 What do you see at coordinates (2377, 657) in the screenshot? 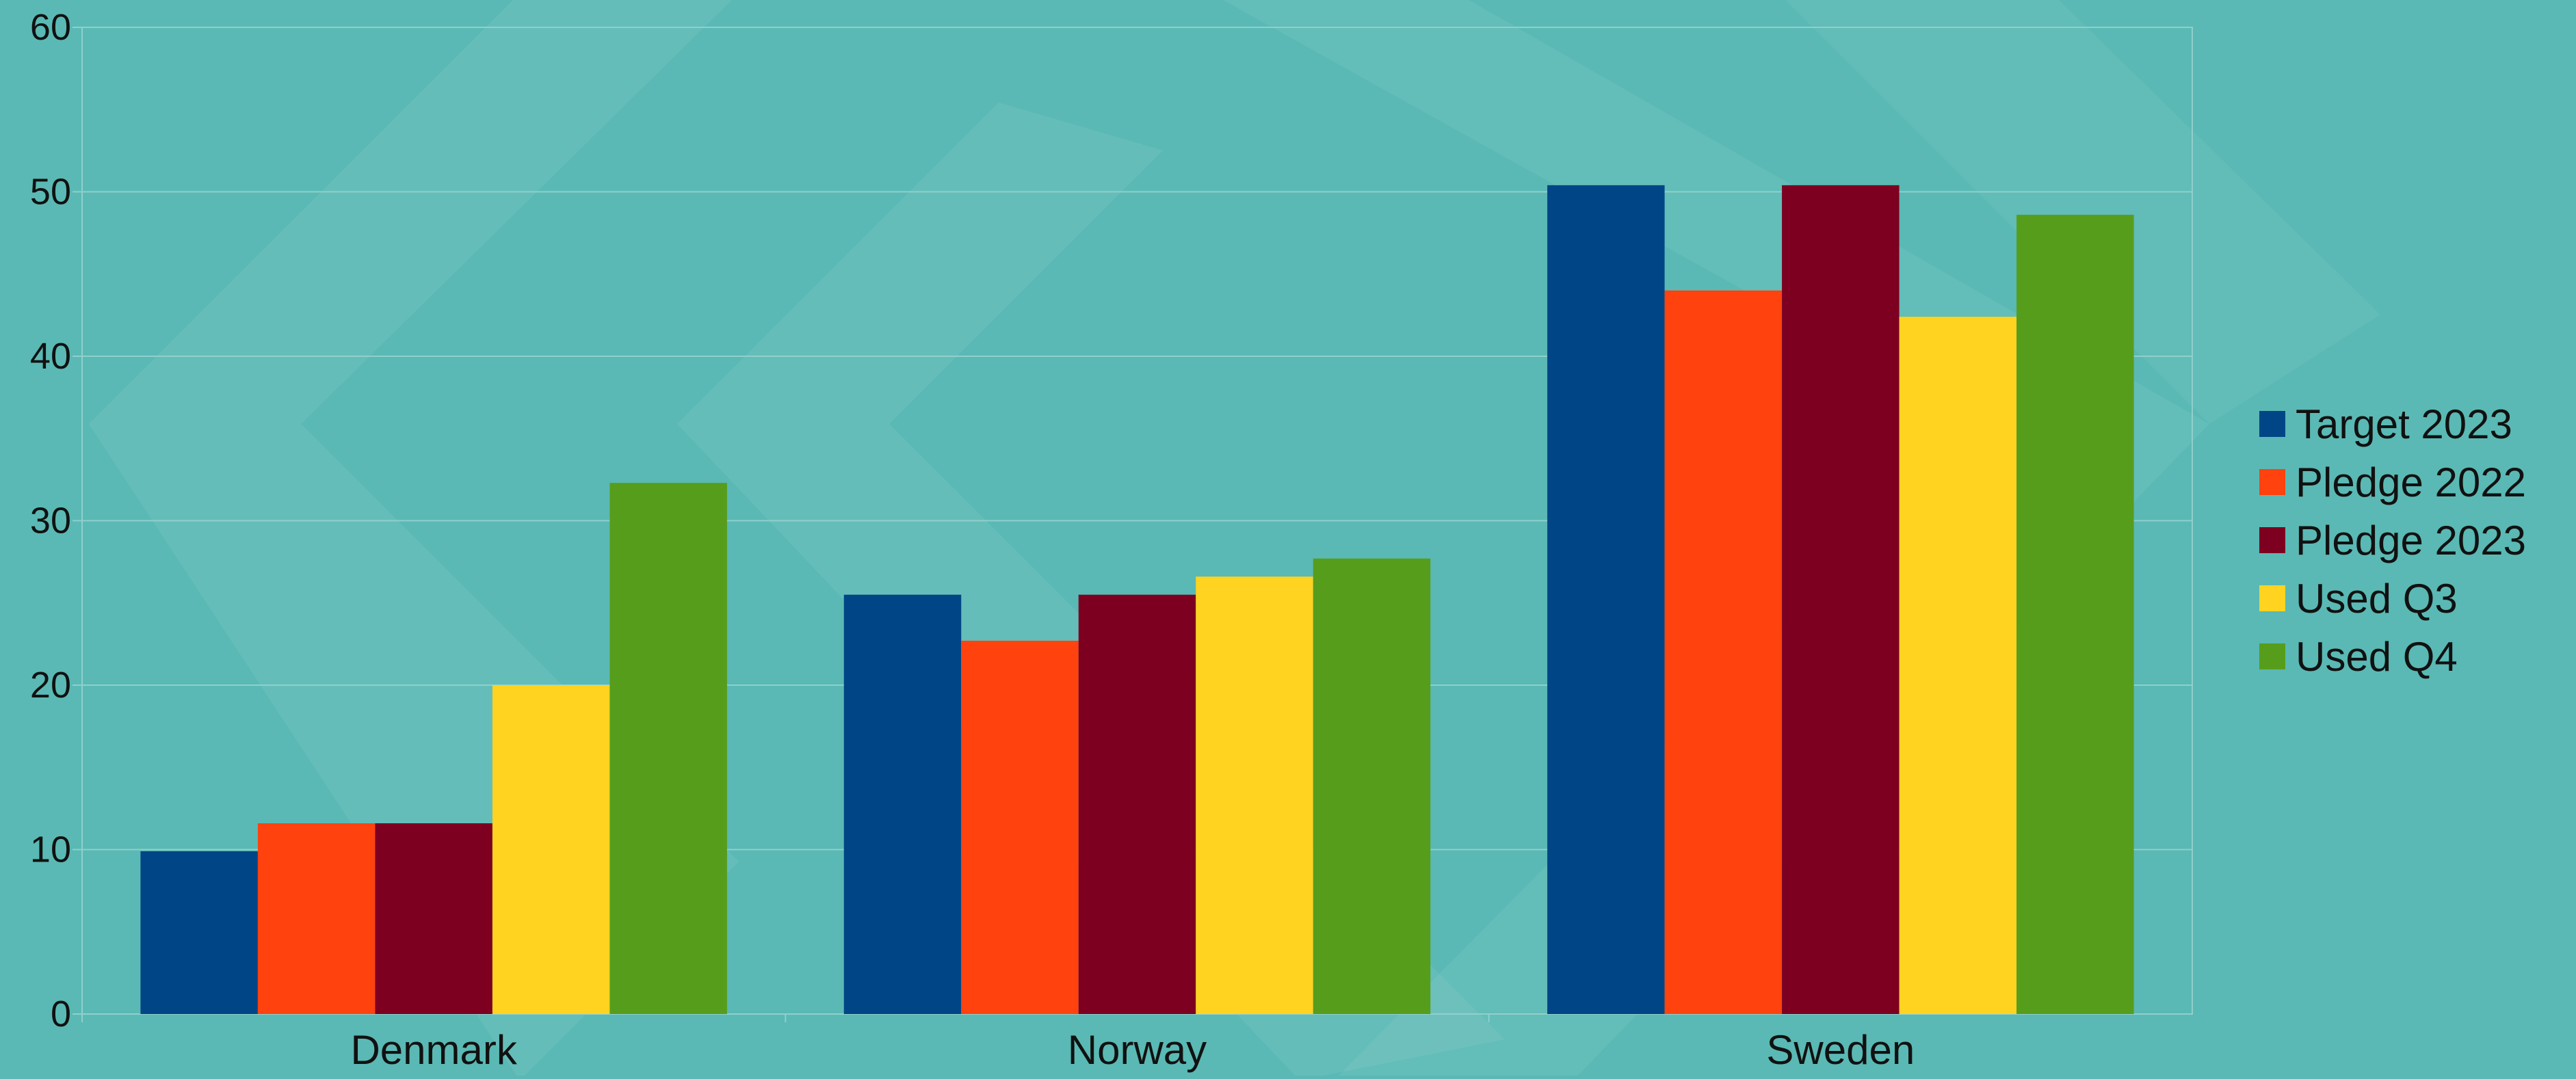
I see `legend-label: Used Q4` at bounding box center [2377, 657].